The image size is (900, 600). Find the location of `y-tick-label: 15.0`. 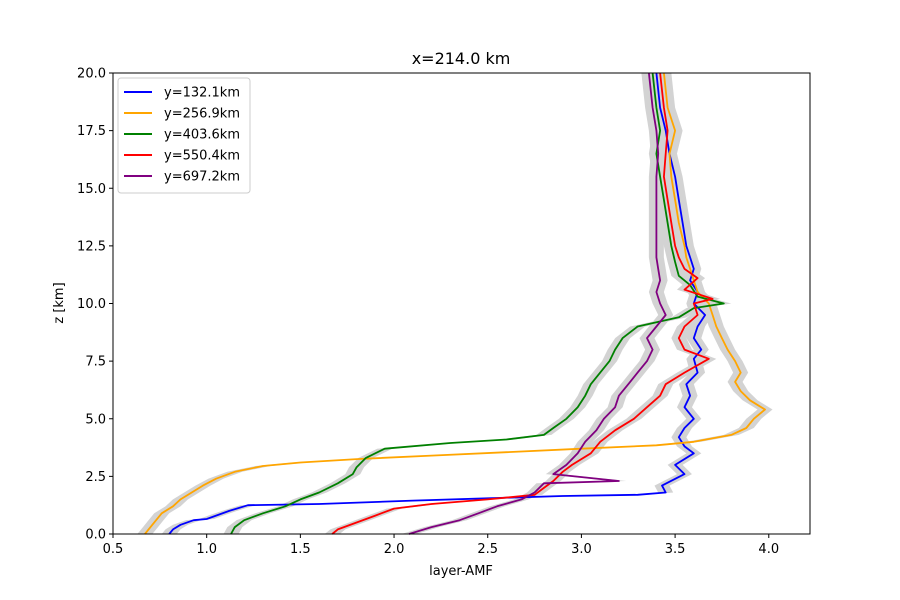

y-tick-label: 15.0 is located at coordinates (91, 189).